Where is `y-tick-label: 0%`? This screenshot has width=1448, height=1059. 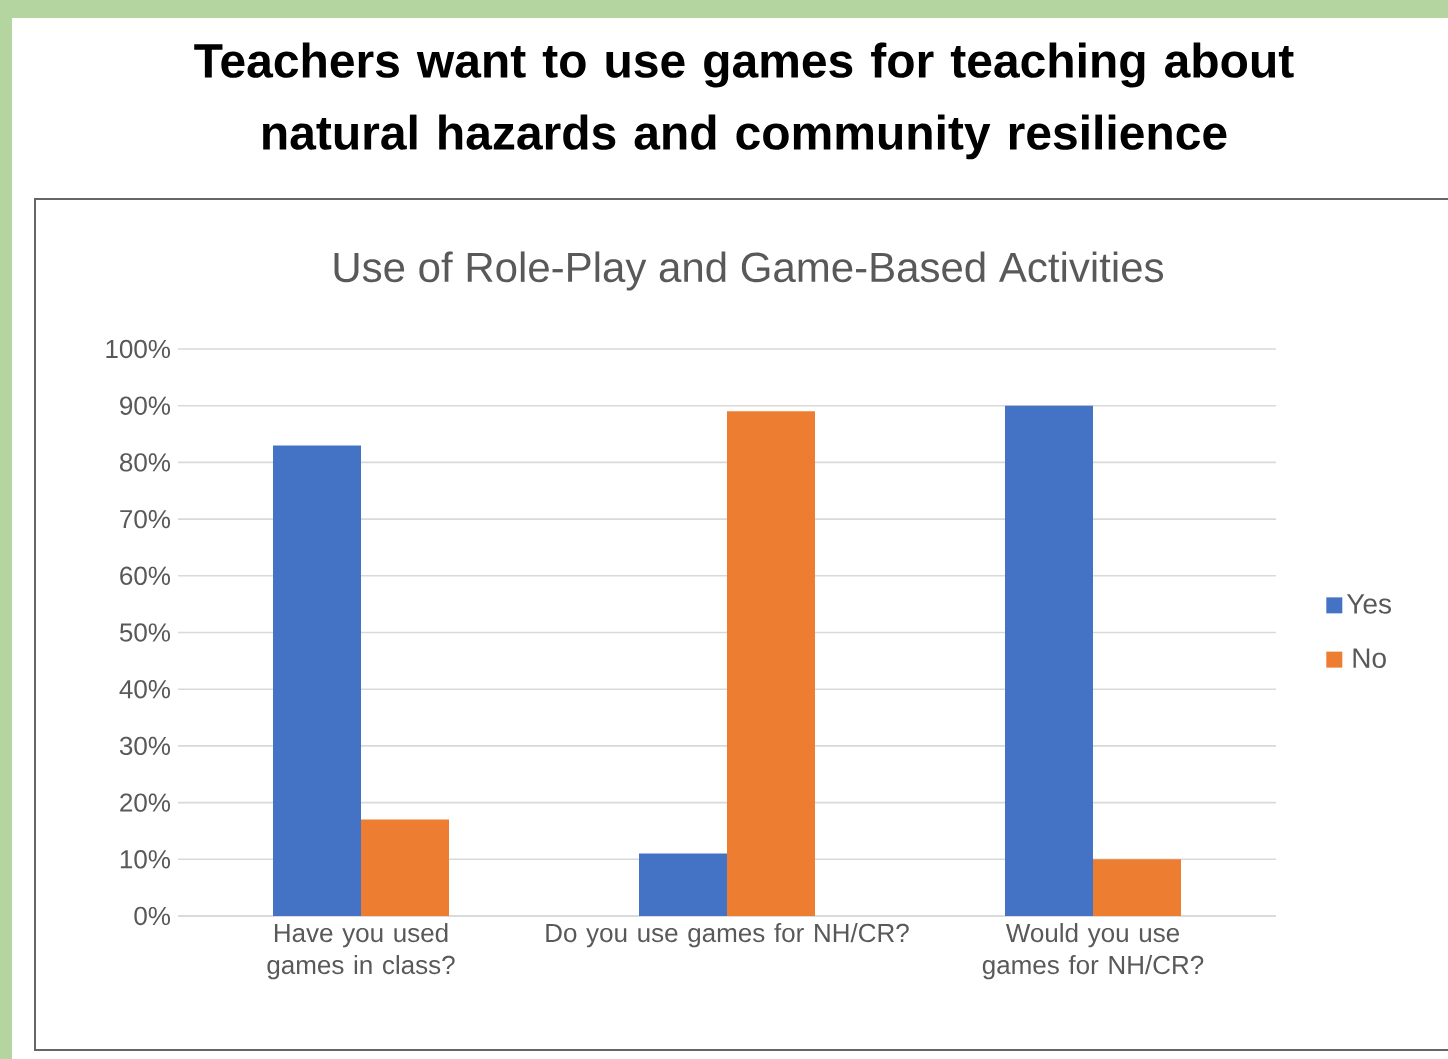 y-tick-label: 0% is located at coordinates (152, 916).